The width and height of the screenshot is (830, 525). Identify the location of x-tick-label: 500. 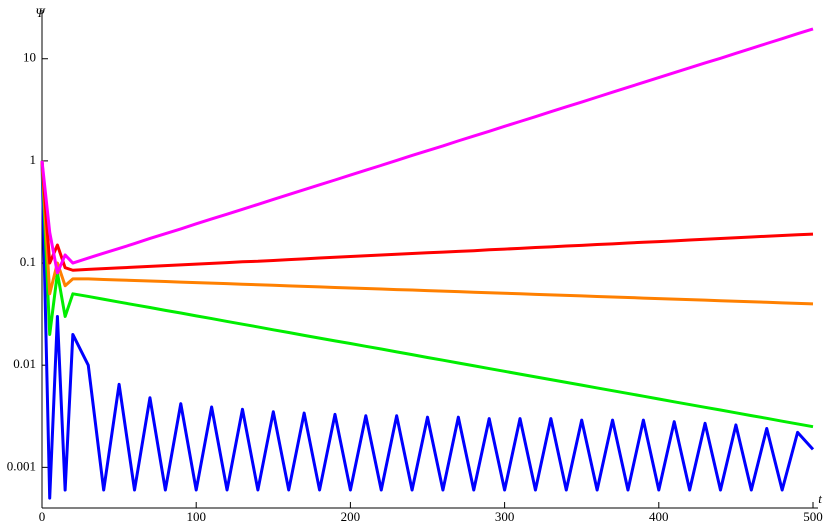
(813, 516).